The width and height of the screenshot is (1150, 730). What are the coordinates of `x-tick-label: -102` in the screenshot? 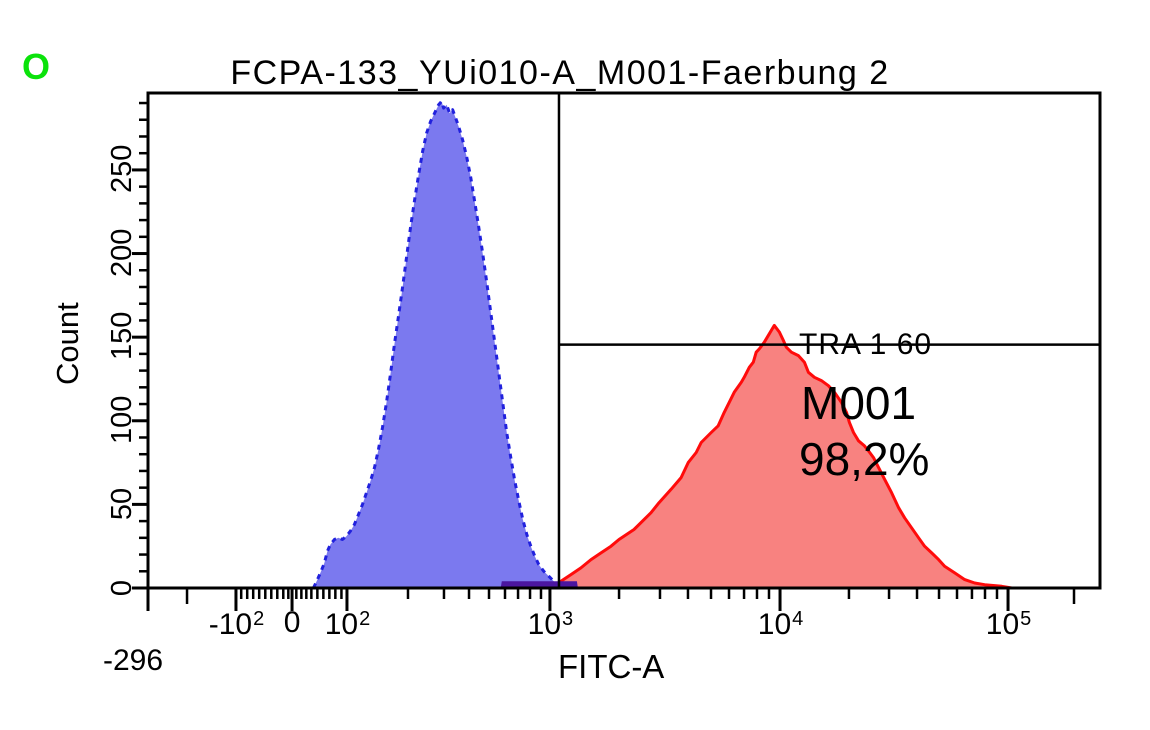 It's located at (236, 624).